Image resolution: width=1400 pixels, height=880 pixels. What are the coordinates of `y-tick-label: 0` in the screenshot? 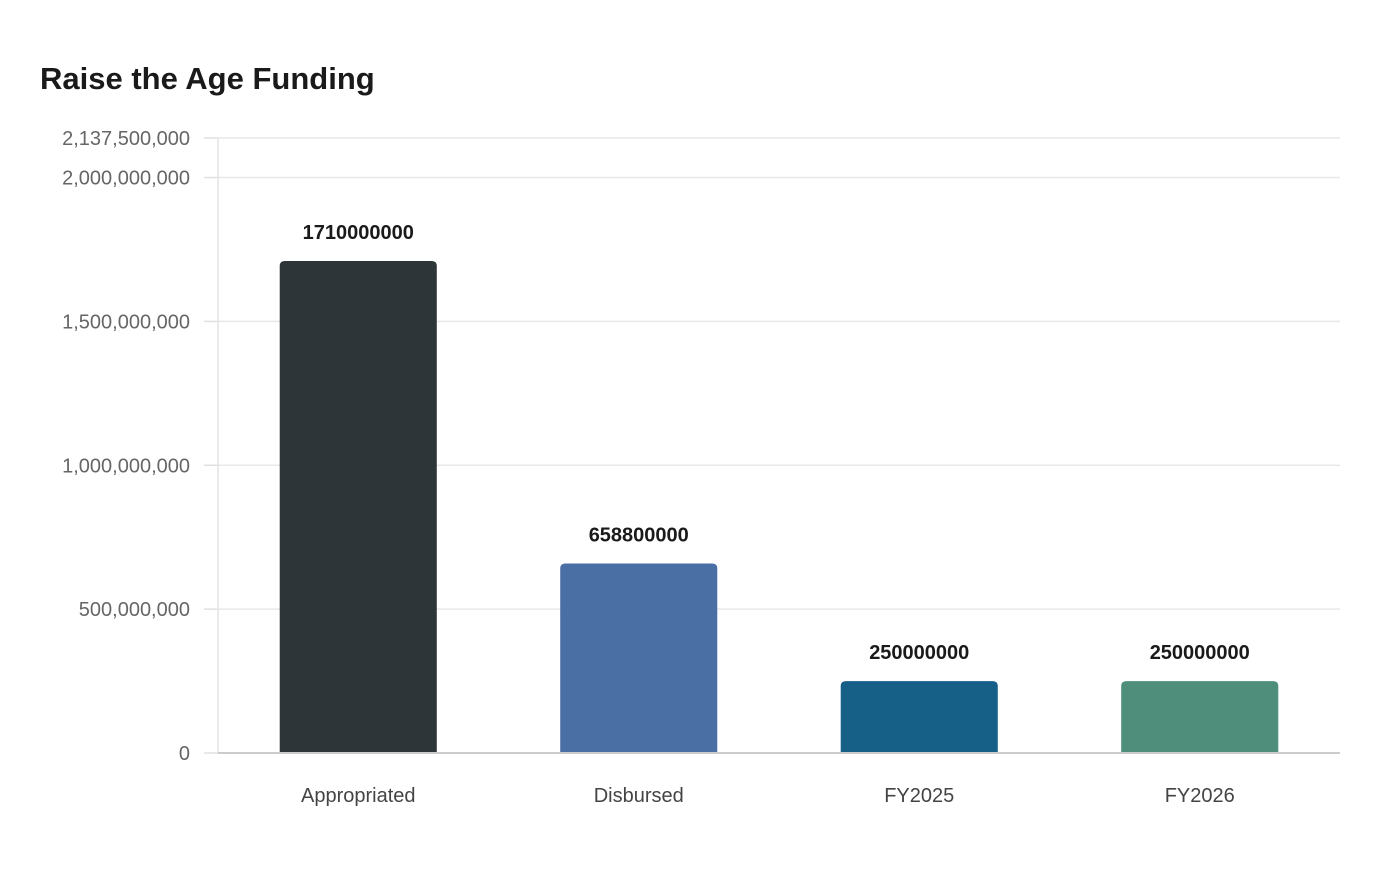 It's located at (184, 754).